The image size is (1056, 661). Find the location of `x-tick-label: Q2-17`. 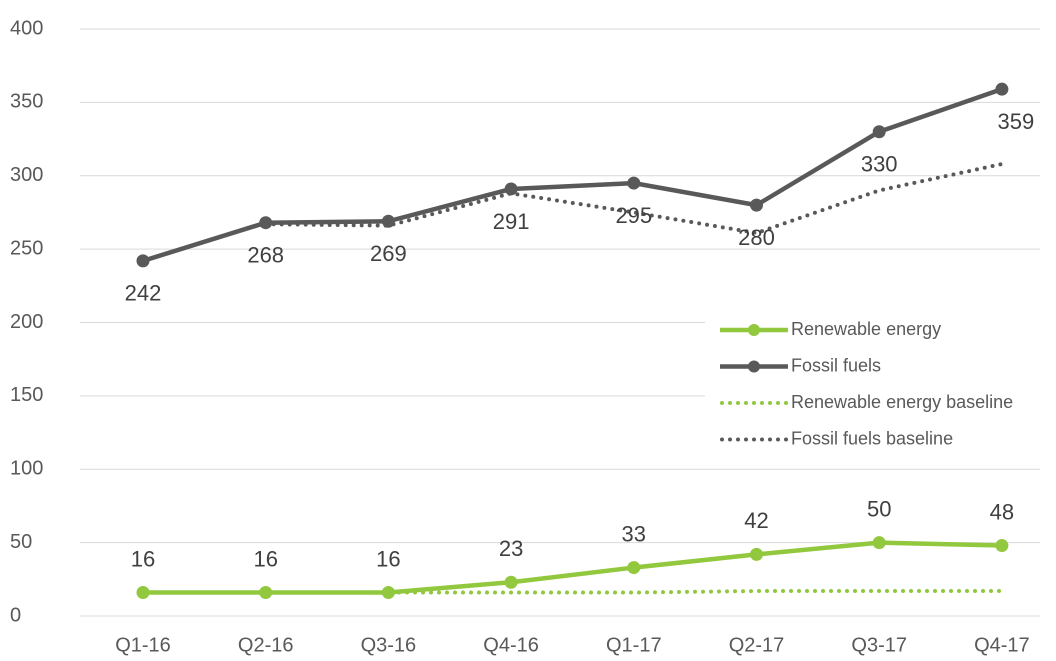

x-tick-label: Q2-17 is located at coordinates (757, 645).